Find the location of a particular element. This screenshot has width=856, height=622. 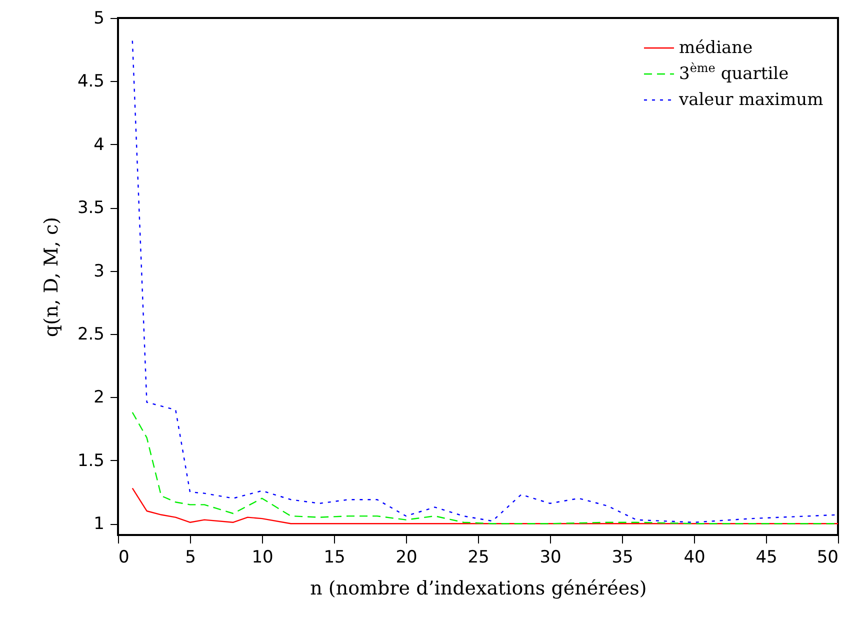

x-tick-label: 10 is located at coordinates (263, 558).